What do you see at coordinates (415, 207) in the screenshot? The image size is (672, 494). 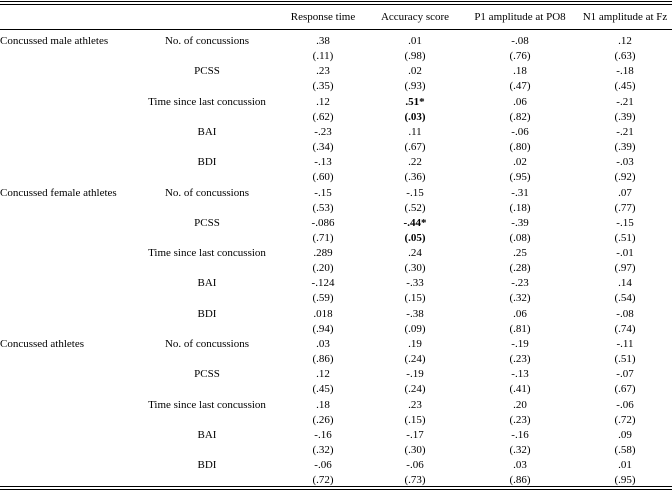 I see `p-value-cell: (.52)` at bounding box center [415, 207].